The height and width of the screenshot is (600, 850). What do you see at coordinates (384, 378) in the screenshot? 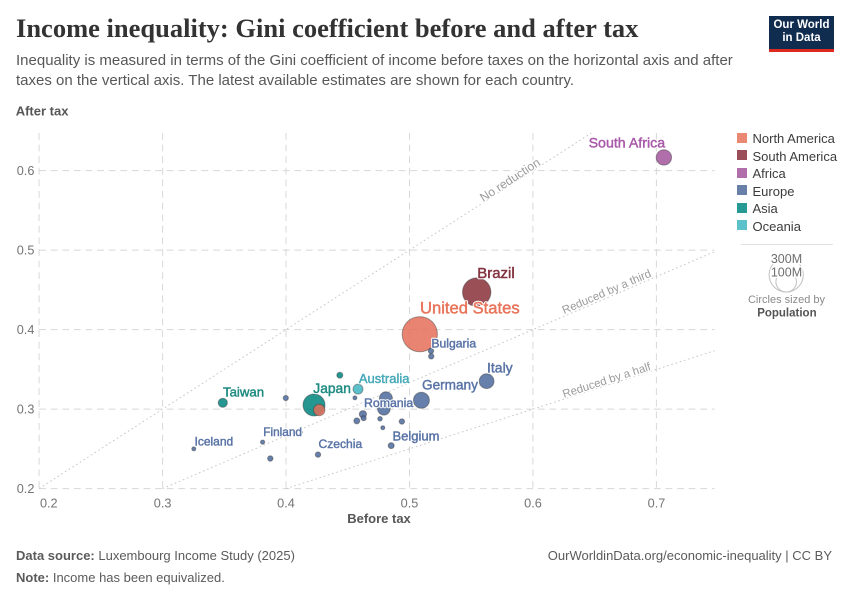
I see `svg-text: Australia` at bounding box center [384, 378].